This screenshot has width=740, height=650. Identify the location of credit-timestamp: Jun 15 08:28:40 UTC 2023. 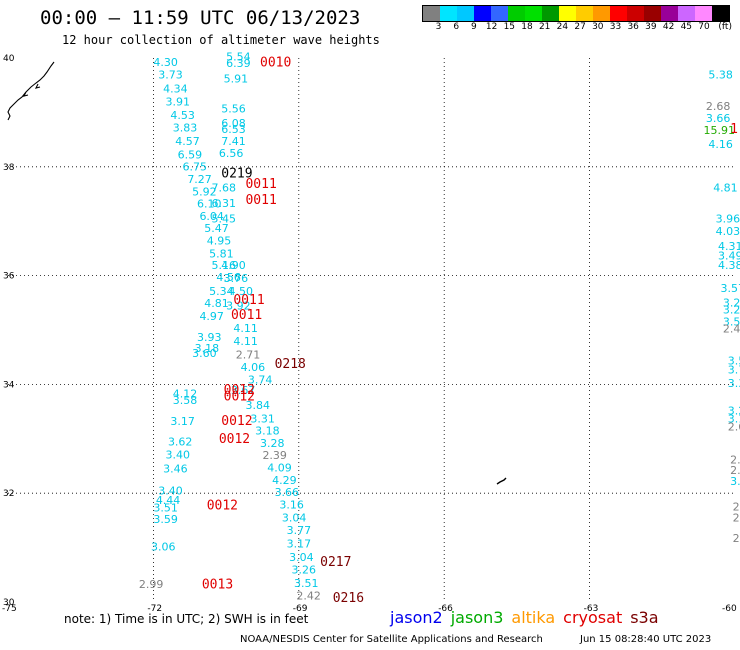
(646, 639).